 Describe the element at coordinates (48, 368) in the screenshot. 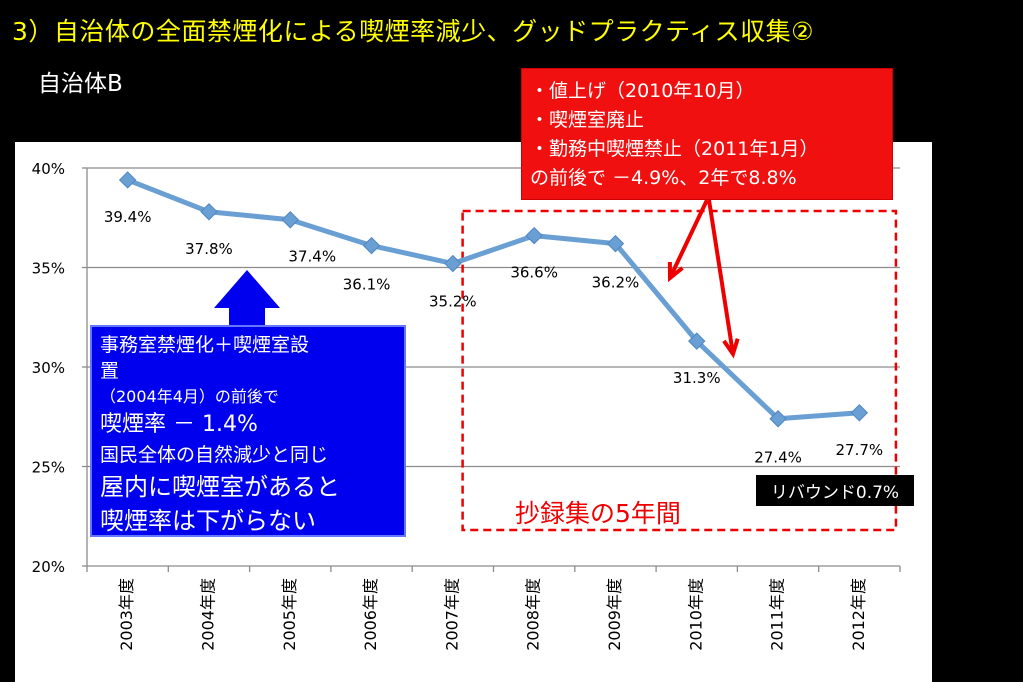

I see `y-tick-label: 30%` at that location.